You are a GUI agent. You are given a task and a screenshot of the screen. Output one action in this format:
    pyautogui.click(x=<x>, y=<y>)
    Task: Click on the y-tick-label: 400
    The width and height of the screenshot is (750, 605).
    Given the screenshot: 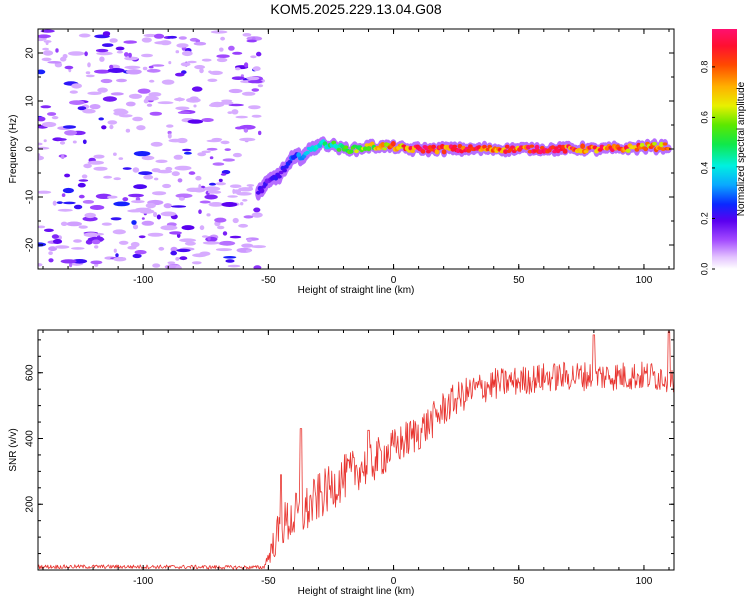 What is the action you would take?
    pyautogui.click(x=30, y=438)
    